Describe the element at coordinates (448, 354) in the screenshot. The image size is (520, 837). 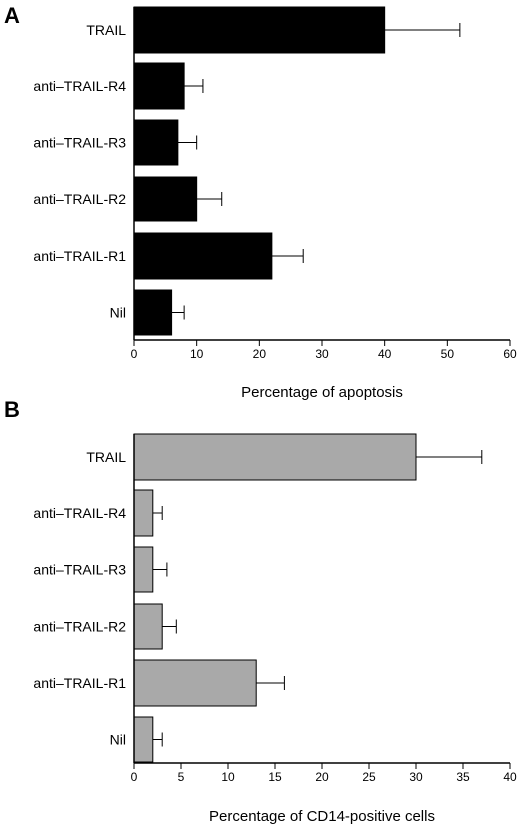
I see `x-tick-label: 50` at that location.